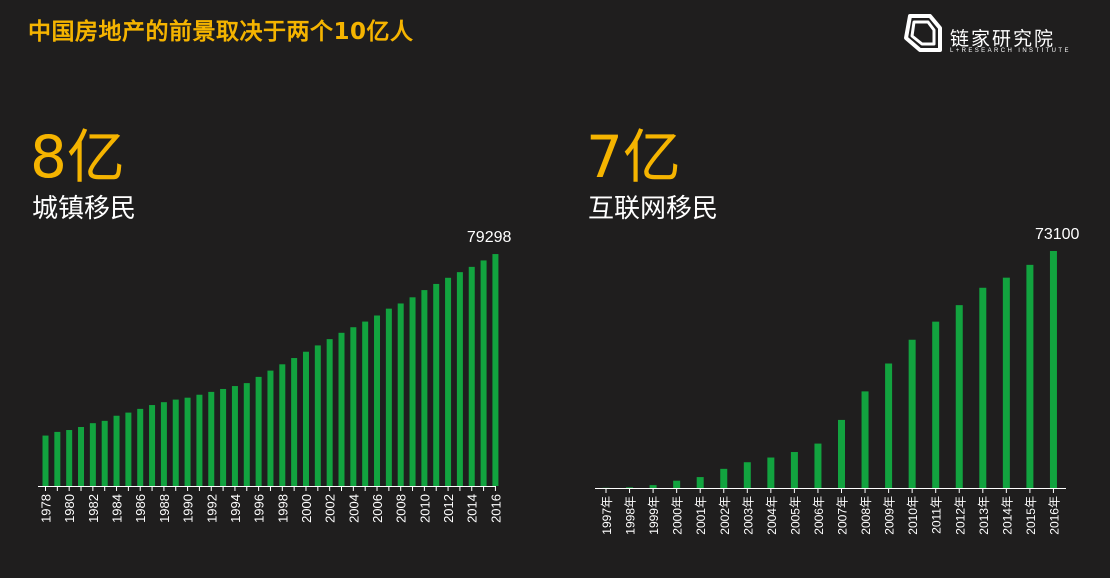 This screenshot has width=1110, height=578. What do you see at coordinates (211, 508) in the screenshot?
I see `x-tick-label: 1992` at bounding box center [211, 508].